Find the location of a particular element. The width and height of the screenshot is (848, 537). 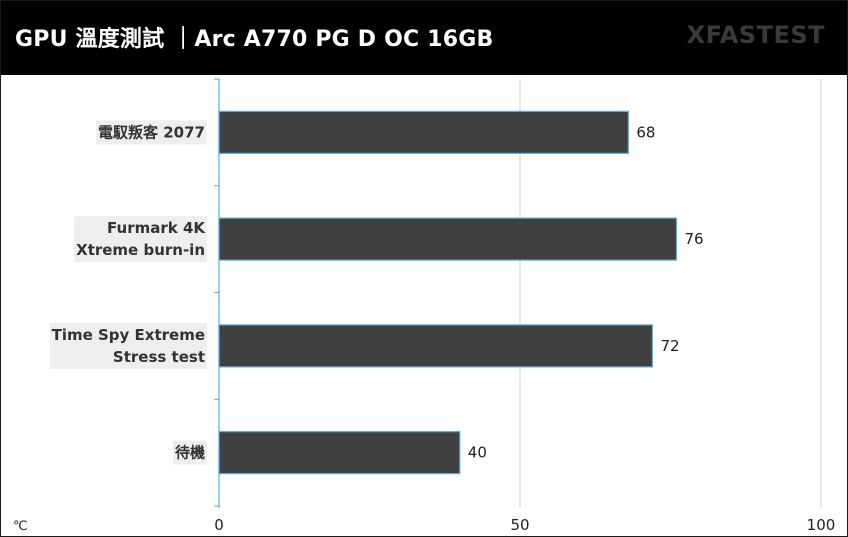

category-label-2-line-1: Stress test is located at coordinates (159, 357).